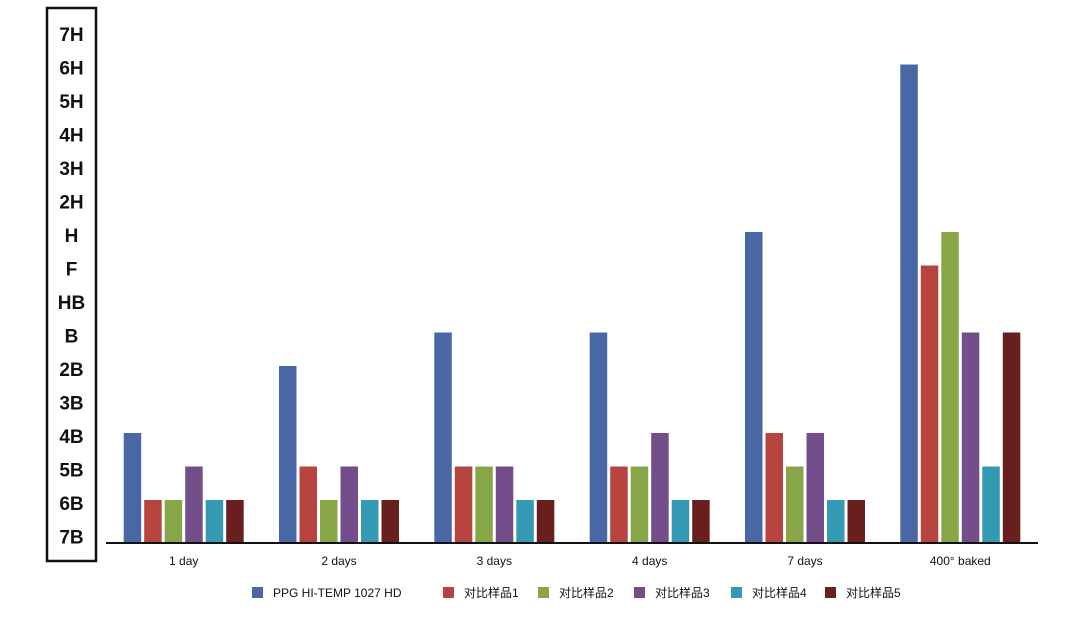 The image size is (1080, 618). I want to click on legend-item: 对比样品5, so click(863, 592).